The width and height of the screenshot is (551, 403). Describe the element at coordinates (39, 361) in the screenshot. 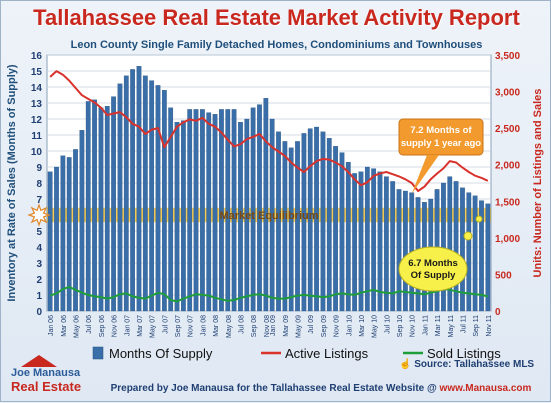

I see `house-icon` at that location.